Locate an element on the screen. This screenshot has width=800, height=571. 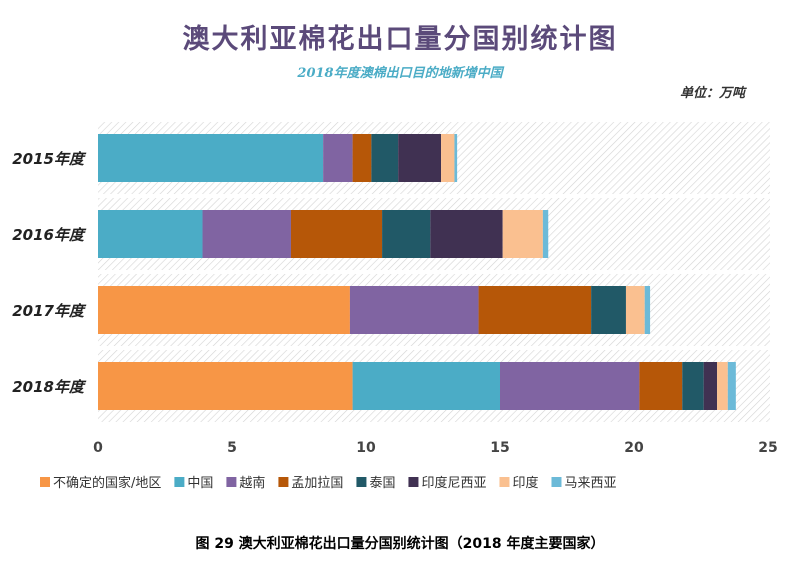
legend: 不确定的国家/地区 中国 越南 孟加拉国 泰国 印度尼西亚 印度 马来西亚 is located at coordinates (328, 483).